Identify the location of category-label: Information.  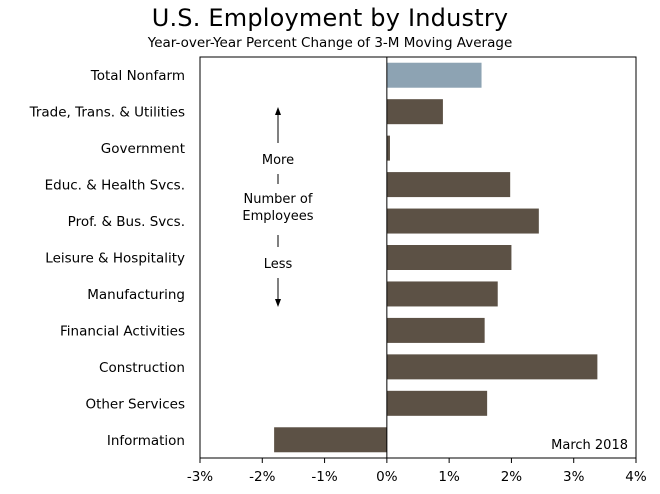
(146, 441).